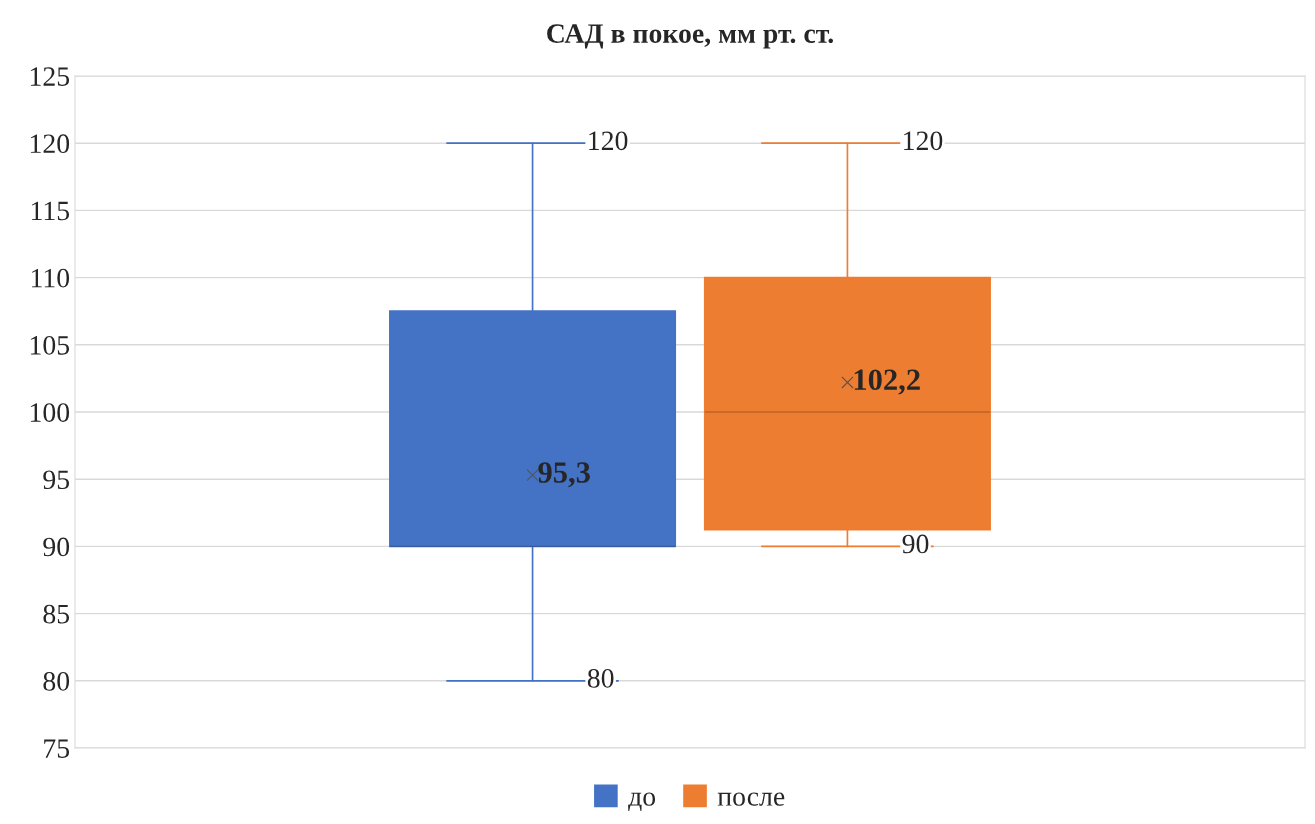  I want to click on chart-title: САД в покое, мм рт. ст., so click(690, 36).